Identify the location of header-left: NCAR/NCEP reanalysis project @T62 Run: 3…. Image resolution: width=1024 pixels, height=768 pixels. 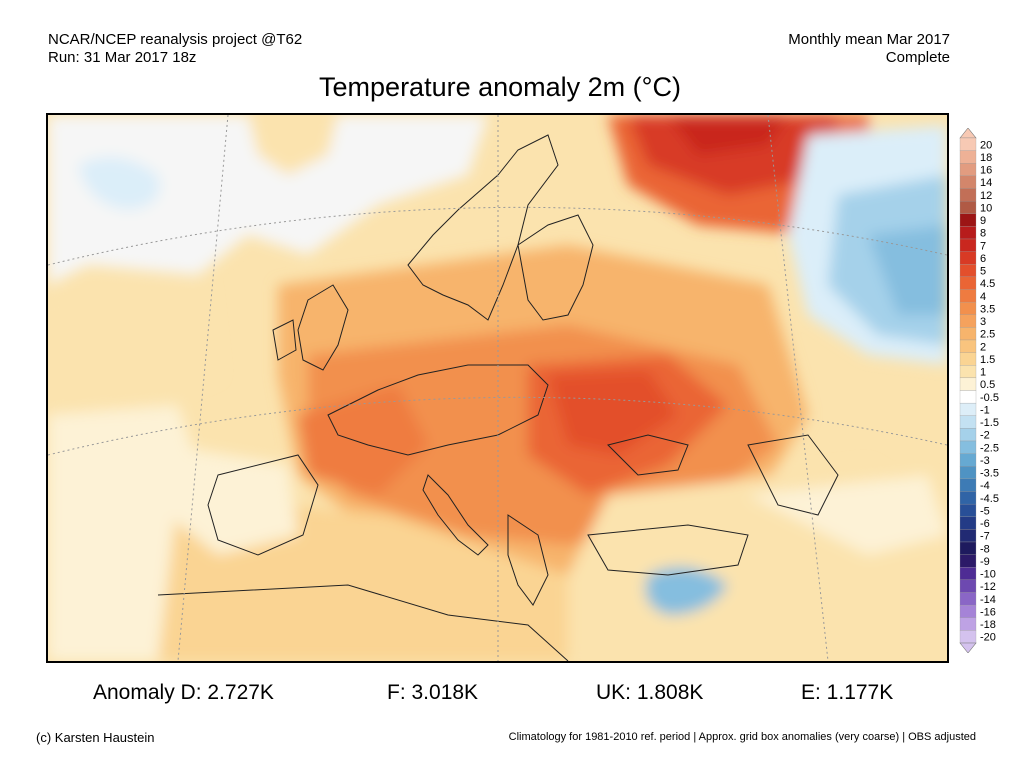
(175, 49).